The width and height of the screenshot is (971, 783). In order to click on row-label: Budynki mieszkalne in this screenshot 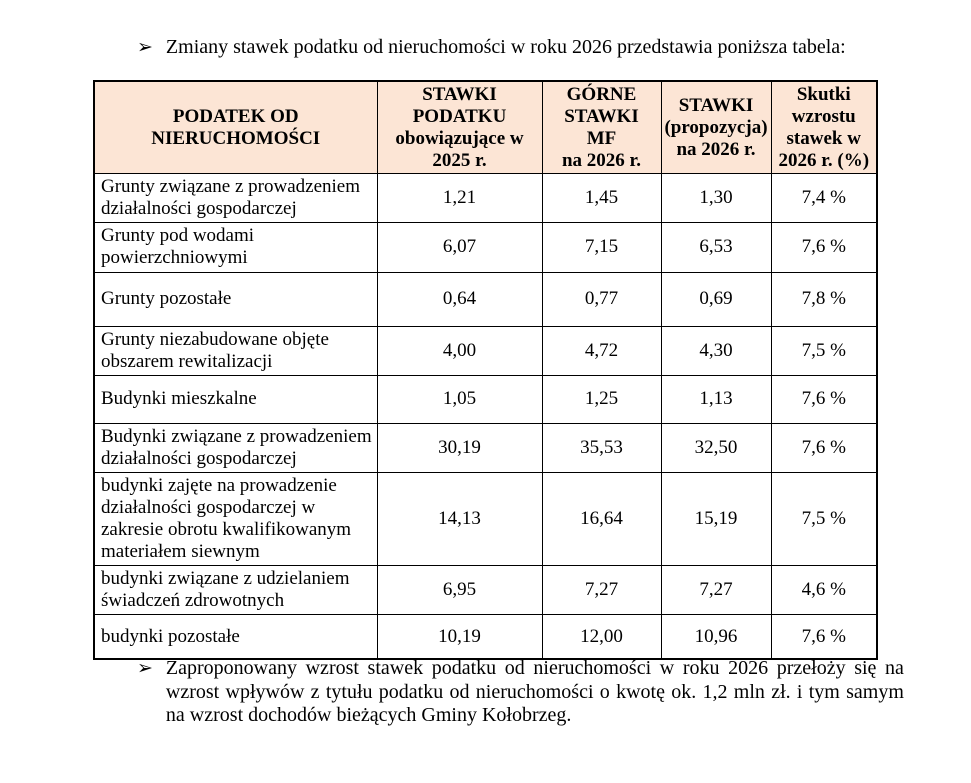, I will do `click(235, 399)`.